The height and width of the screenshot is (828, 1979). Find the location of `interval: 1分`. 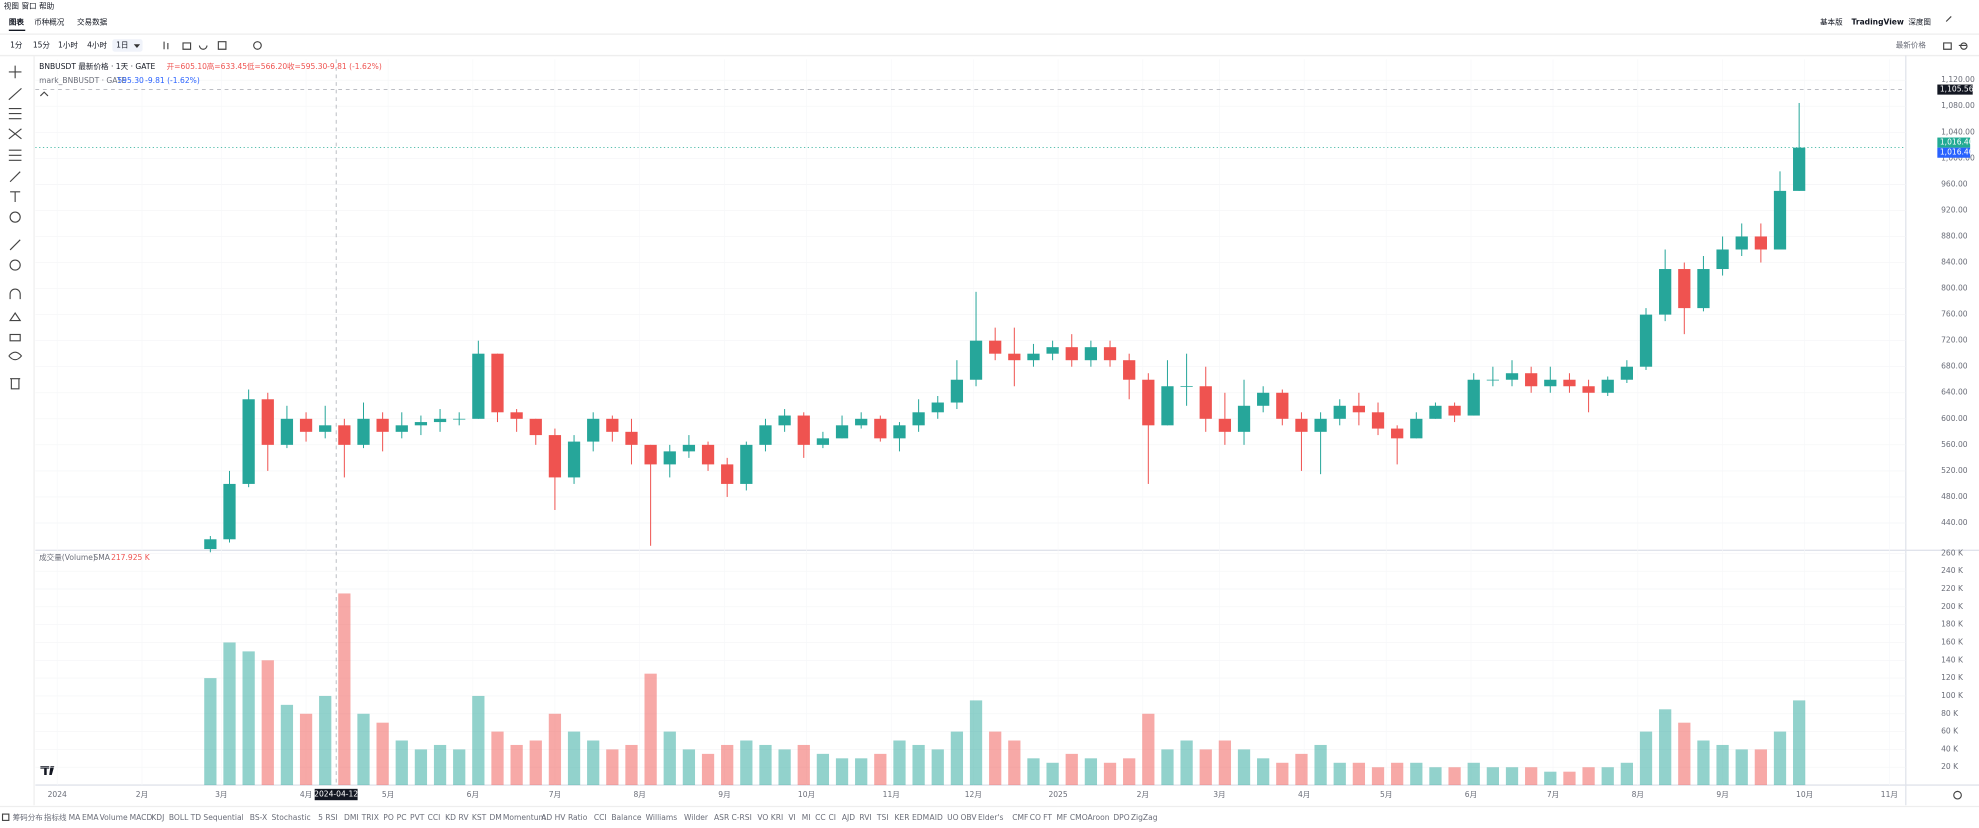

interval: 1分 is located at coordinates (16, 44).